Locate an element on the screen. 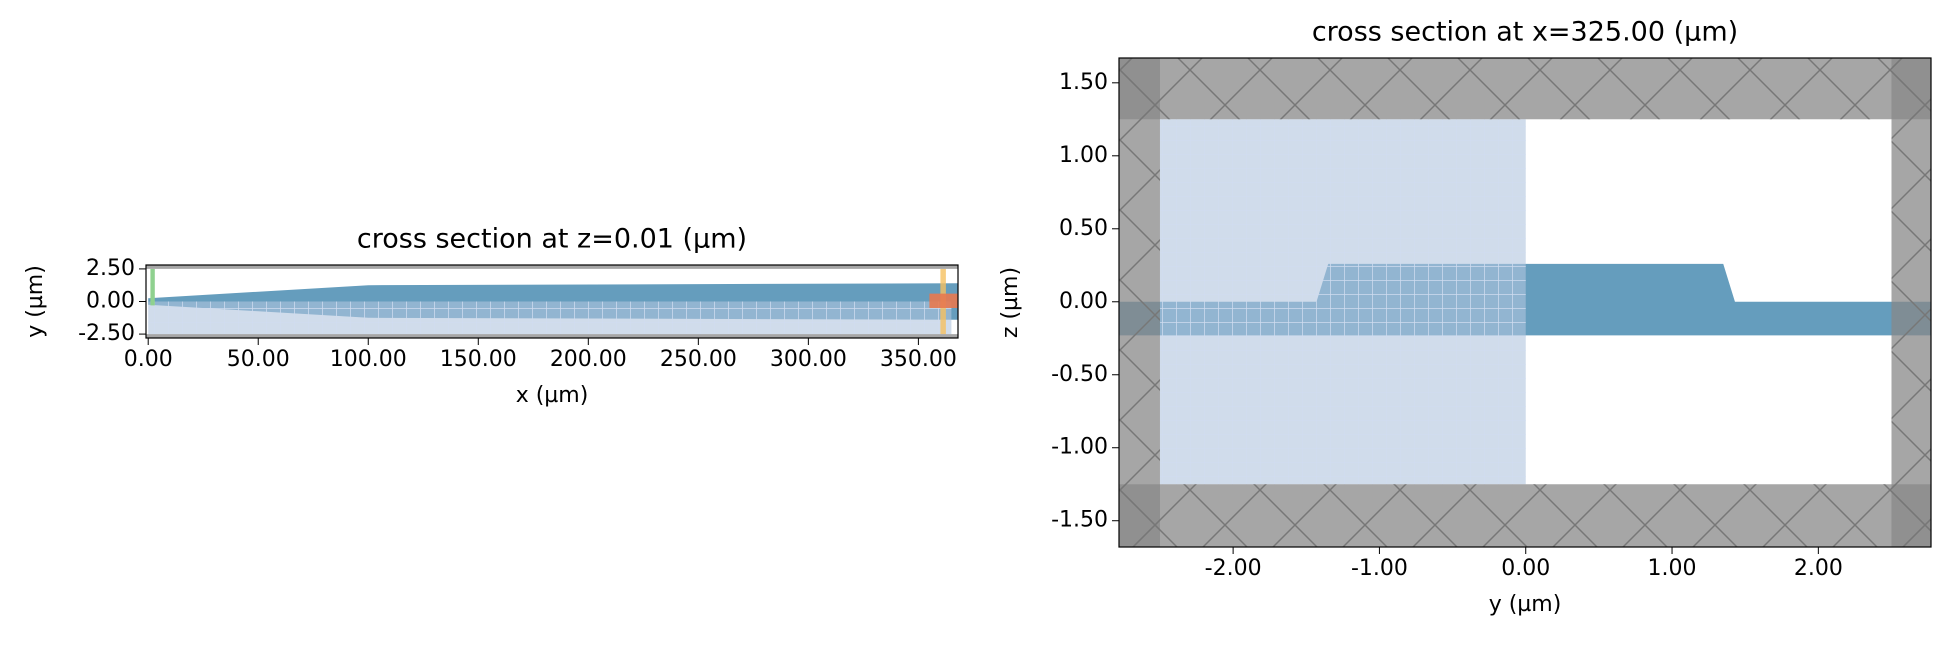 Image resolution: width=1950 pixels, height=651 pixels. y-tick-label: 1.00 is located at coordinates (1083, 155).